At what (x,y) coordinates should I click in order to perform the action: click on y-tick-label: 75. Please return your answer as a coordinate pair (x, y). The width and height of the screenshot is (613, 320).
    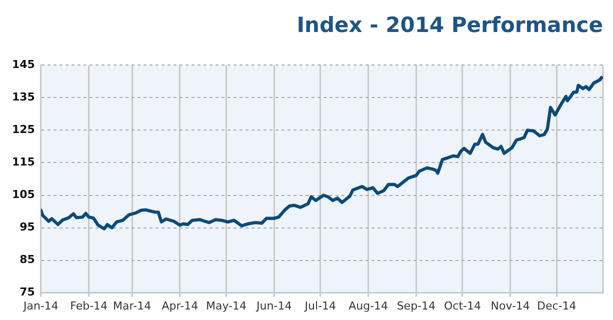
    Looking at the image, I should click on (27, 292).